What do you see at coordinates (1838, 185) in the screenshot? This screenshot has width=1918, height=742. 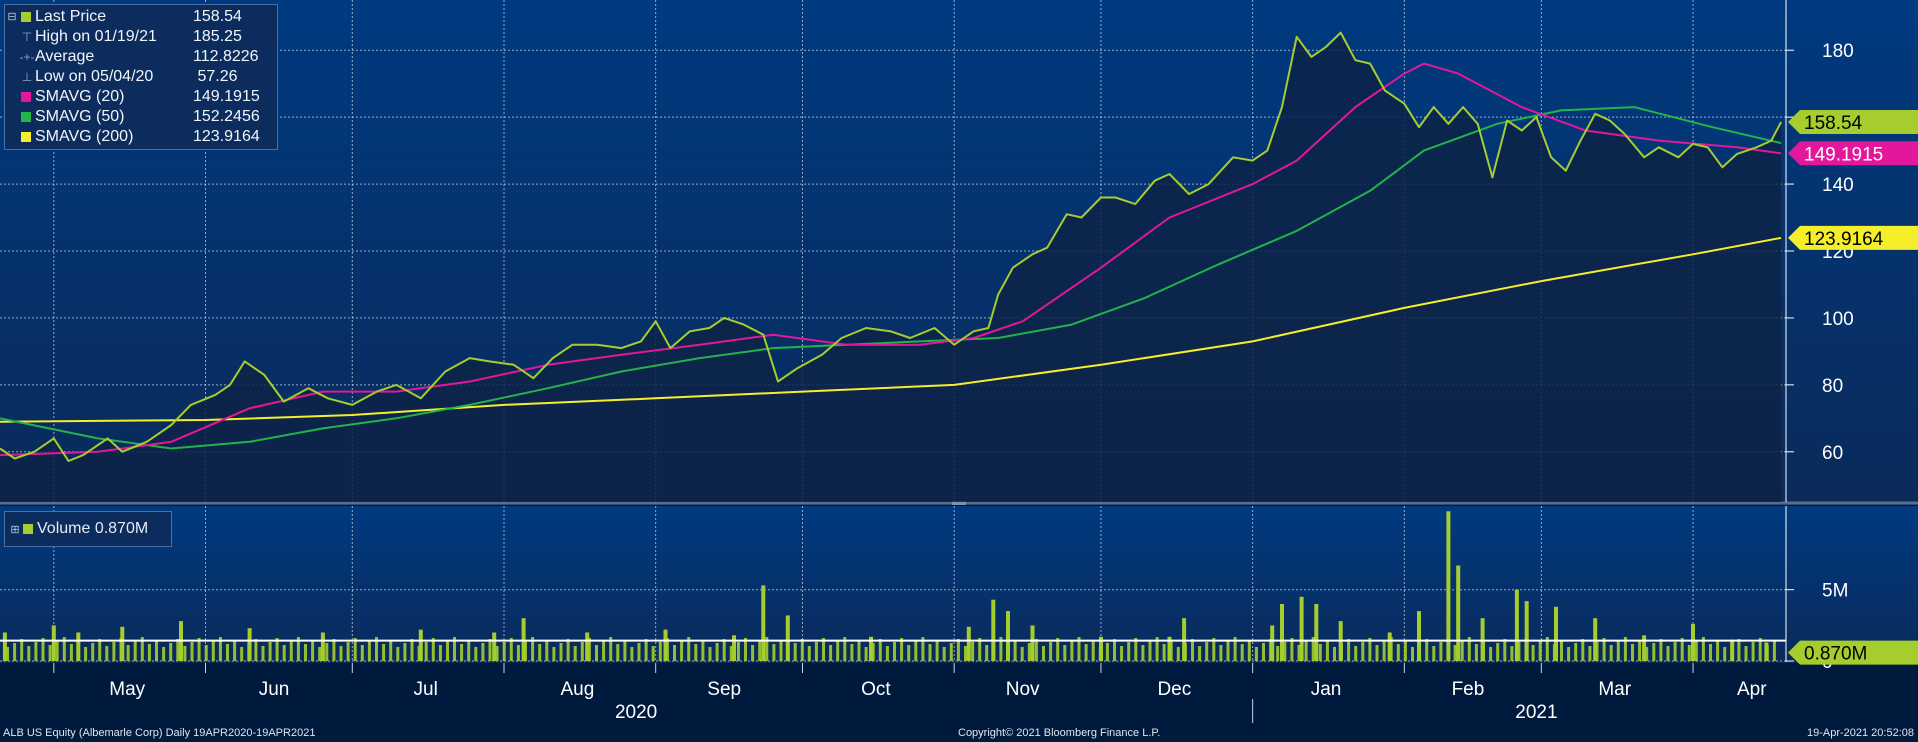 I see `y-tick-label: 140` at bounding box center [1838, 185].